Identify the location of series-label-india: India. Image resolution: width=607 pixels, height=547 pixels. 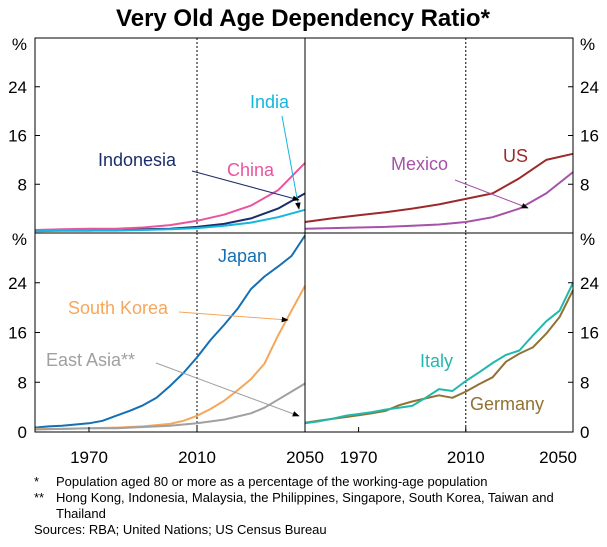
(270, 102).